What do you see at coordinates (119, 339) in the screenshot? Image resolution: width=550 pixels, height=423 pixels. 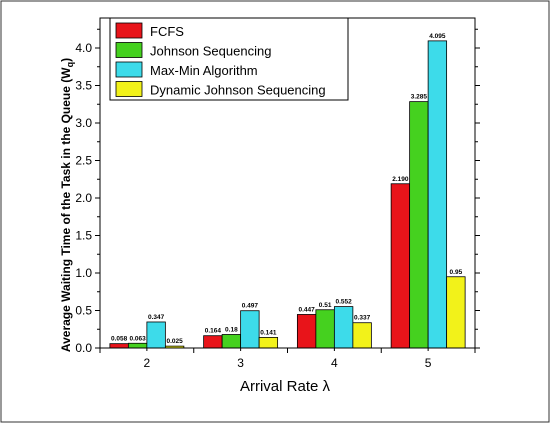 I see `data-label: 0.058` at bounding box center [119, 339].